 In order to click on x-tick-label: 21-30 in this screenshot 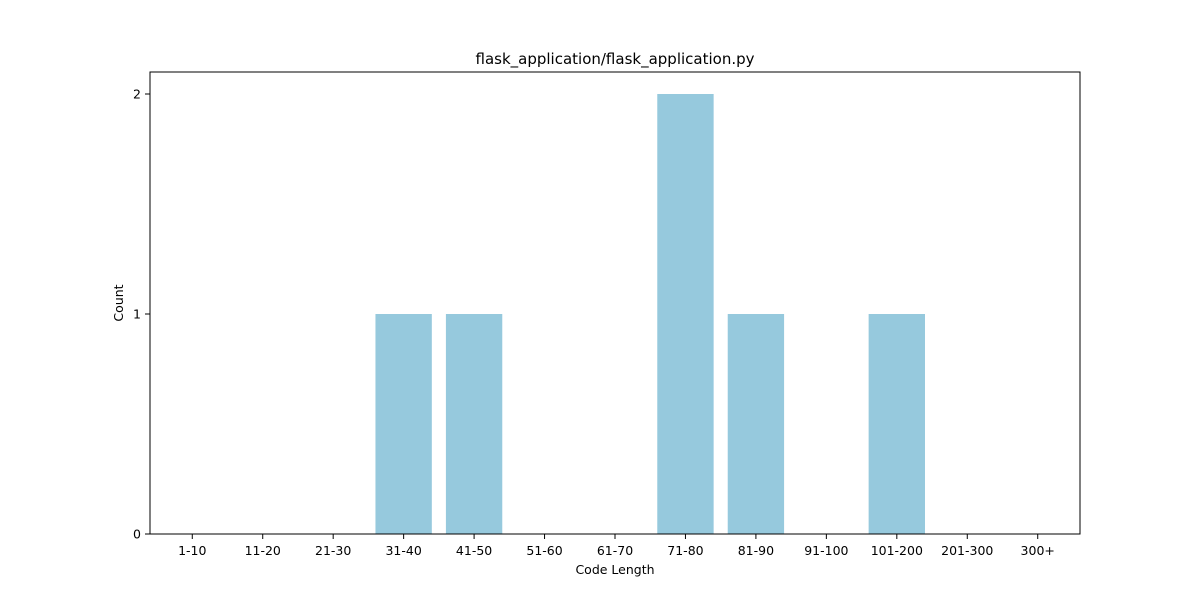, I will do `click(333, 550)`.